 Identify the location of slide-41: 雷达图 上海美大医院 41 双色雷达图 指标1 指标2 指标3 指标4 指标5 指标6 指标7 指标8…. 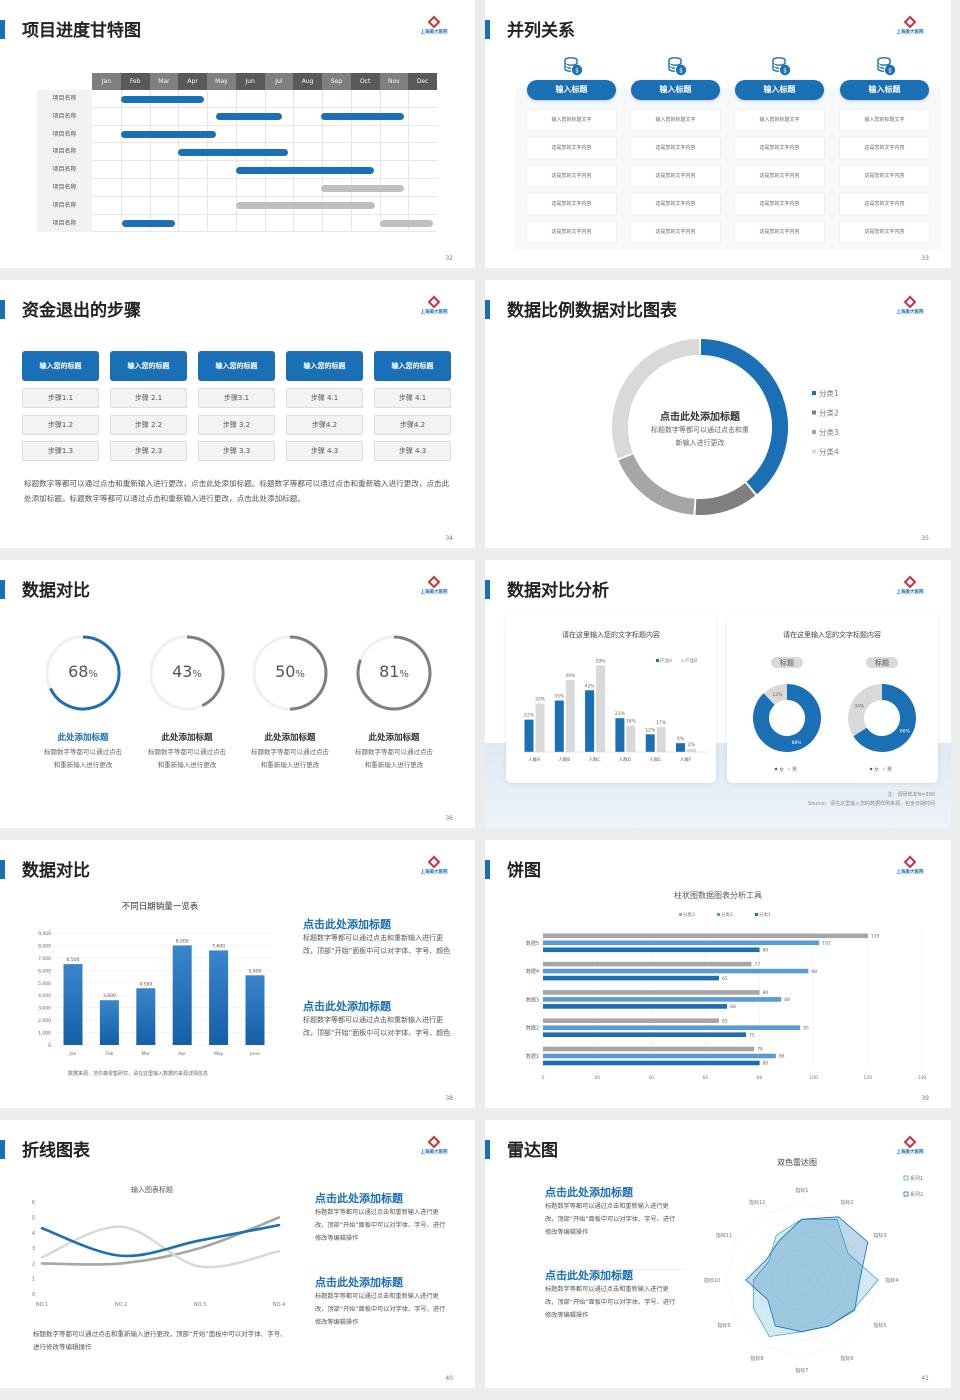
(718, 1254).